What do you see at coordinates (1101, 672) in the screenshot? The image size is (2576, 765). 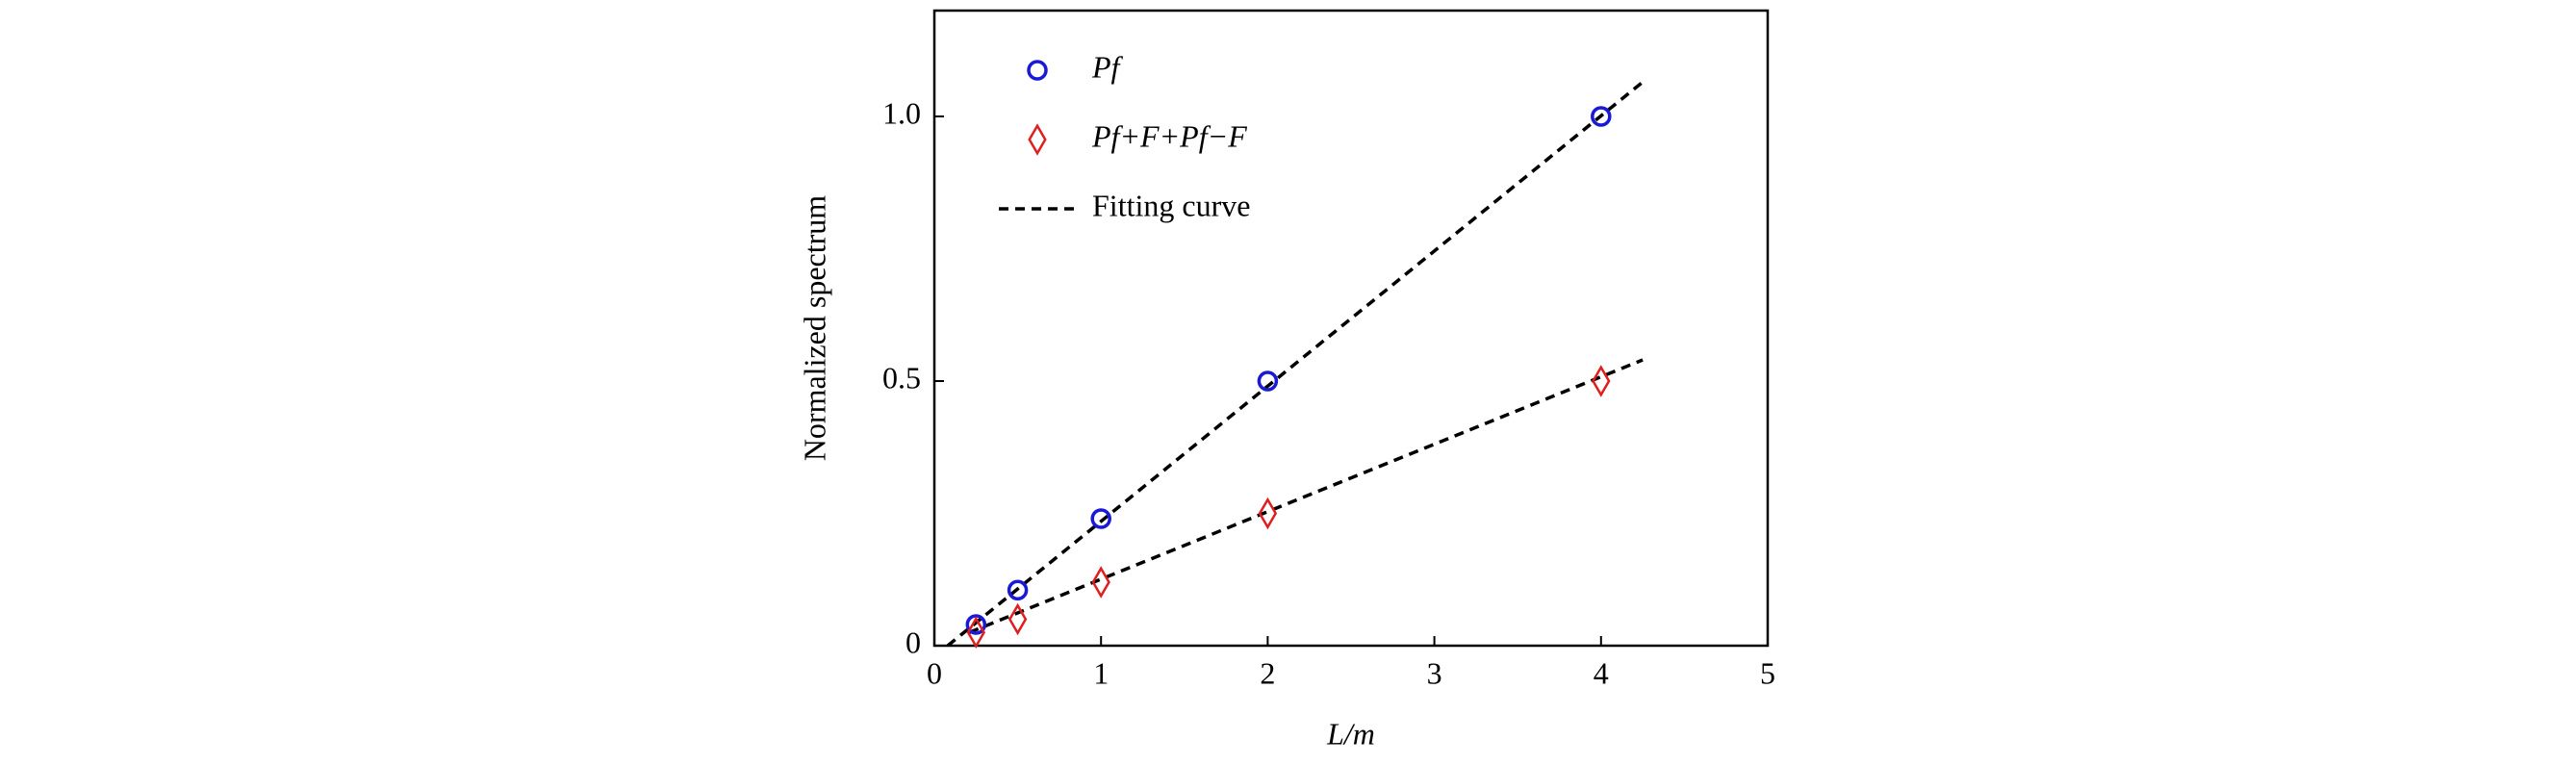 I see `x-tick-label: 1` at bounding box center [1101, 672].